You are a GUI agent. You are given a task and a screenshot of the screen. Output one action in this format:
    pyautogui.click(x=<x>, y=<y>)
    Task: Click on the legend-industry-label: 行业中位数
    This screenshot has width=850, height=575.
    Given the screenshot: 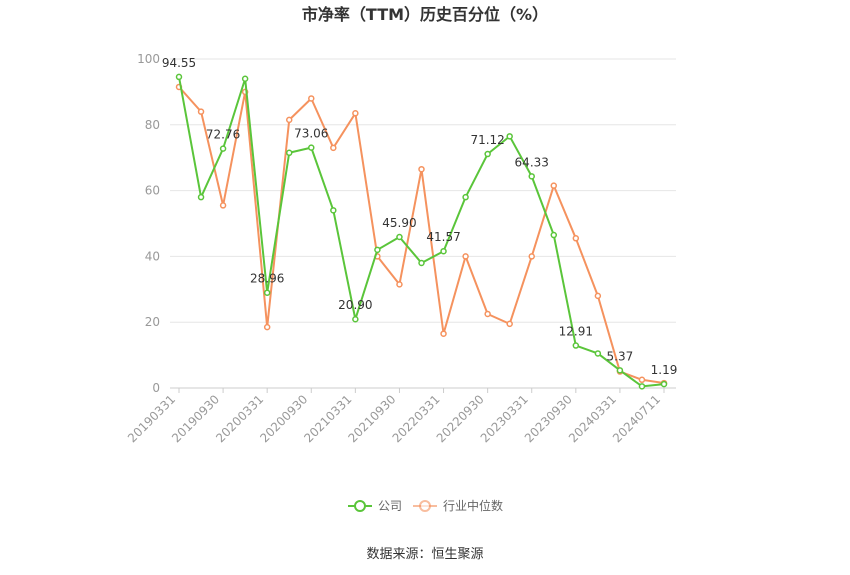 What is the action you would take?
    pyautogui.click(x=473, y=505)
    